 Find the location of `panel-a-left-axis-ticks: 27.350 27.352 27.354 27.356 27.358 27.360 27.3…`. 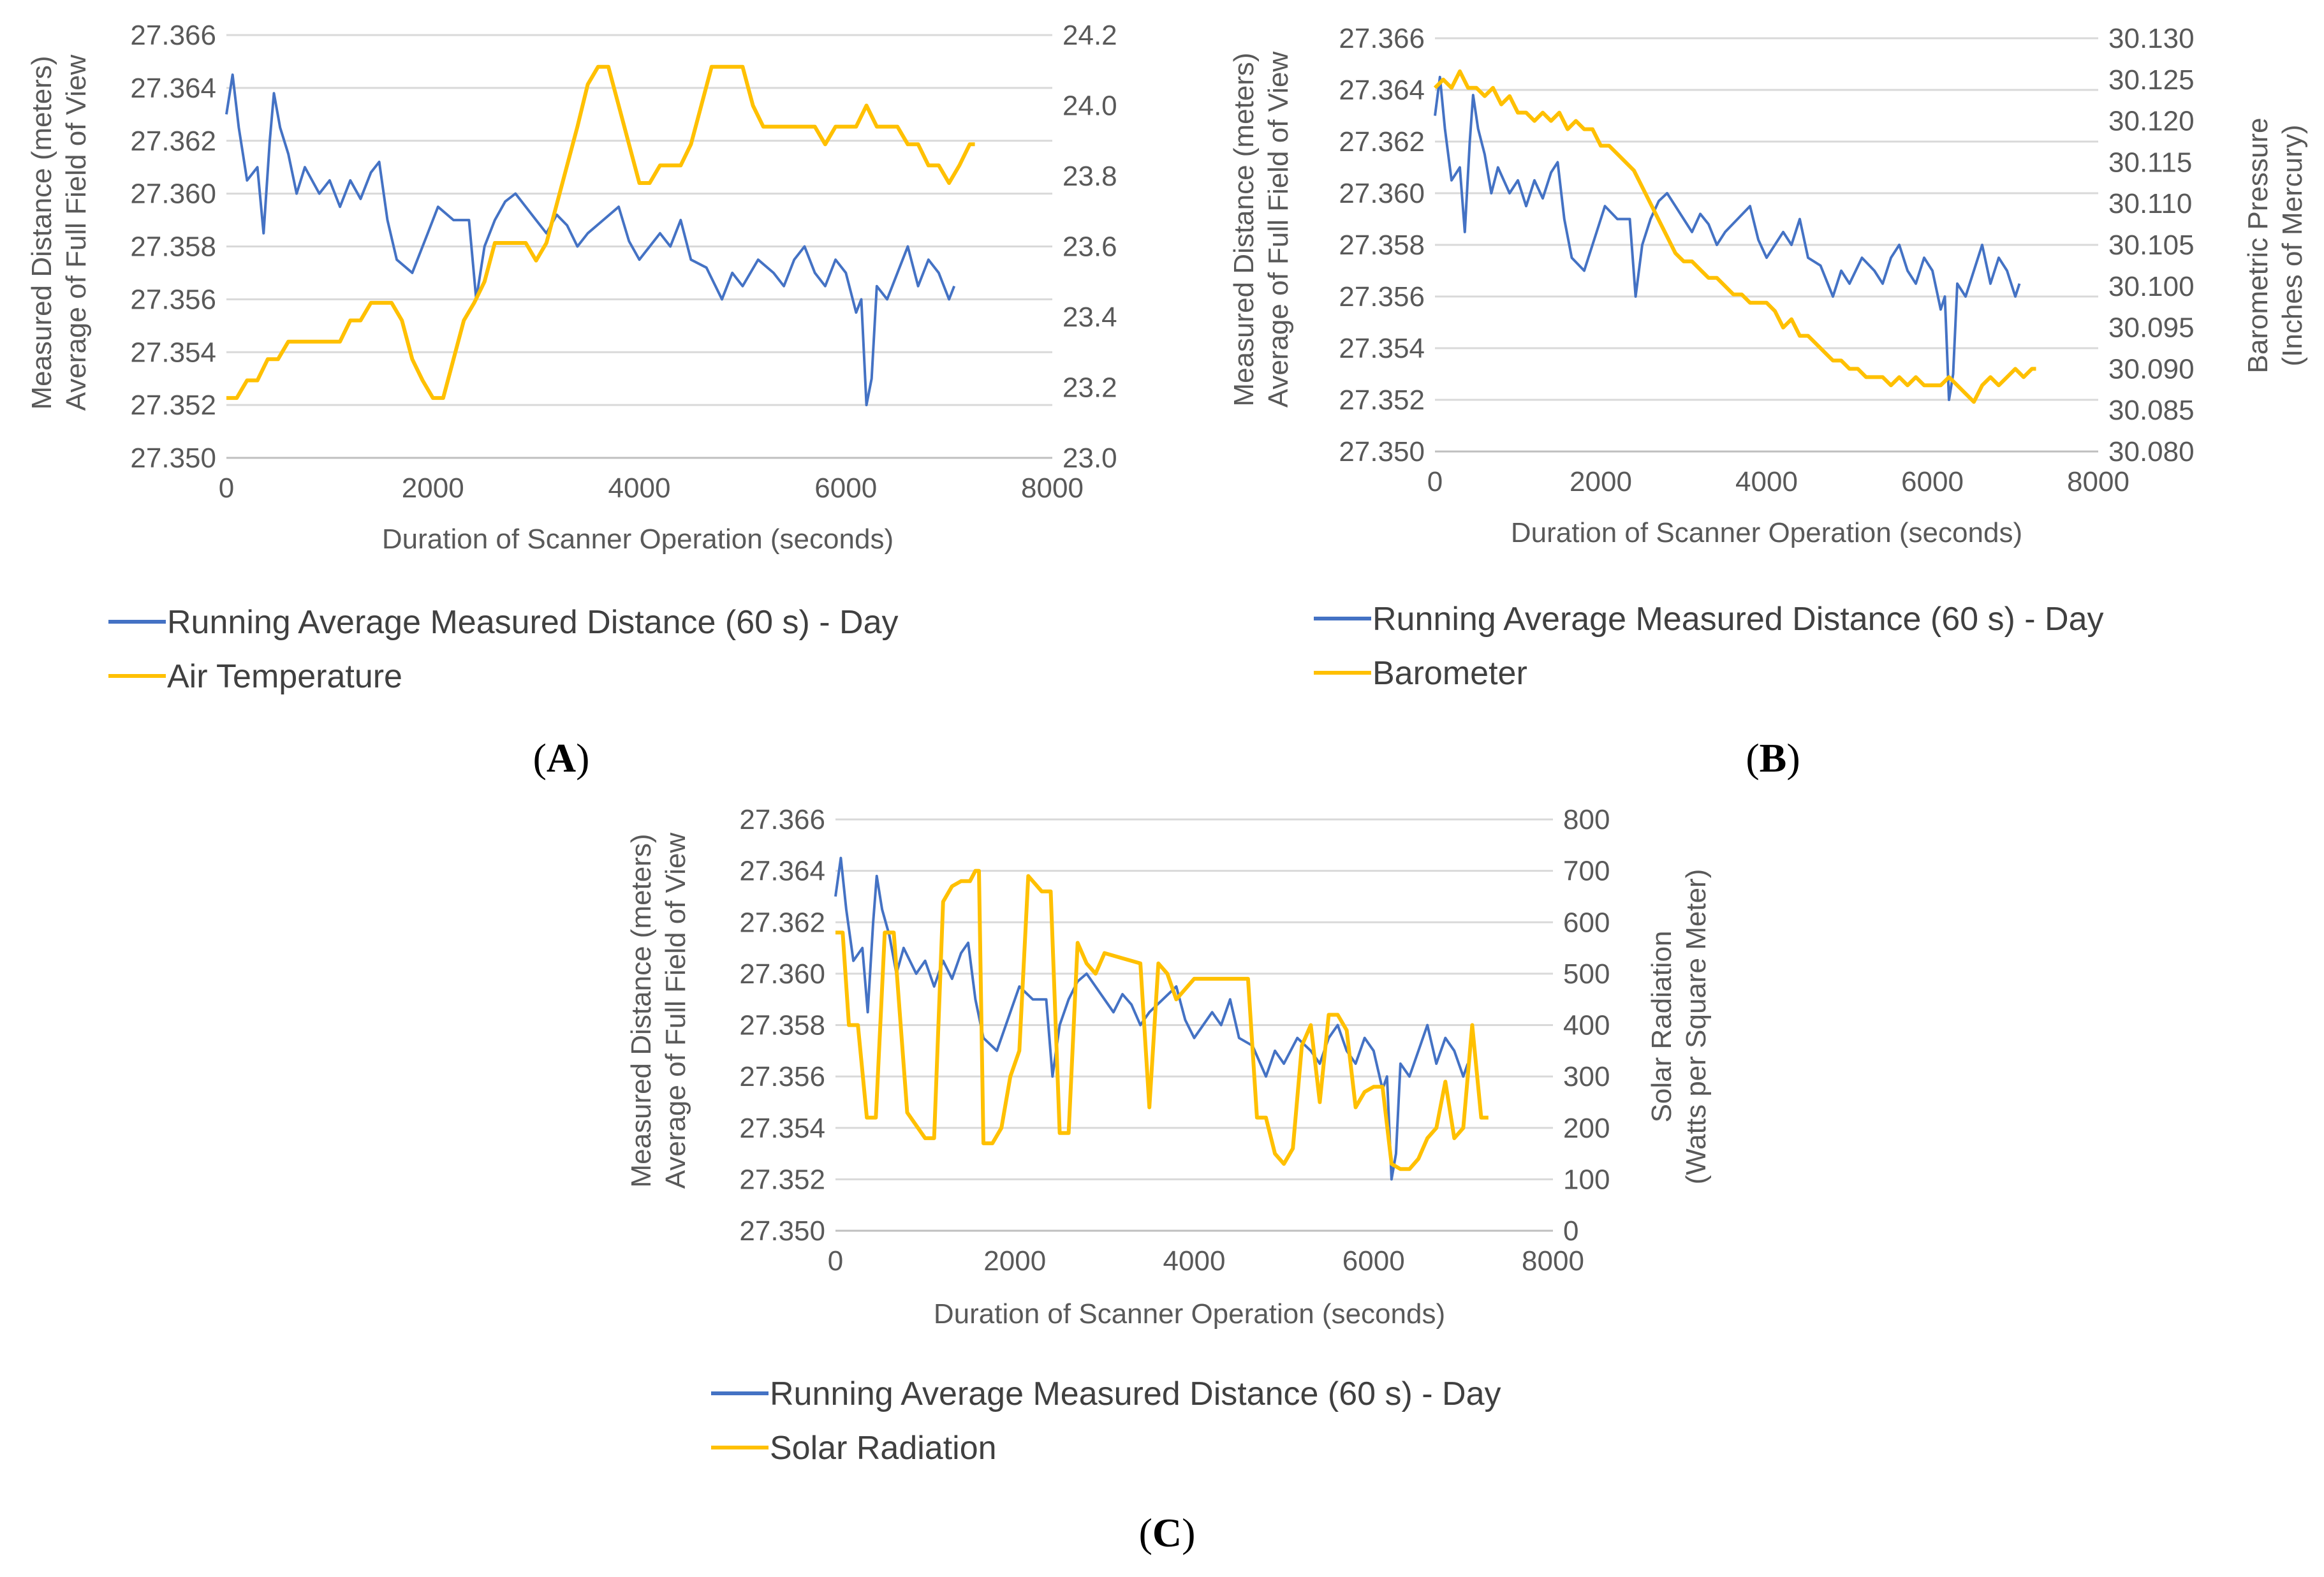

panel-a-left-axis-ticks: 27.350 27.352 27.354 27.356 27.358 27.360 27.3… is located at coordinates (173, 247).